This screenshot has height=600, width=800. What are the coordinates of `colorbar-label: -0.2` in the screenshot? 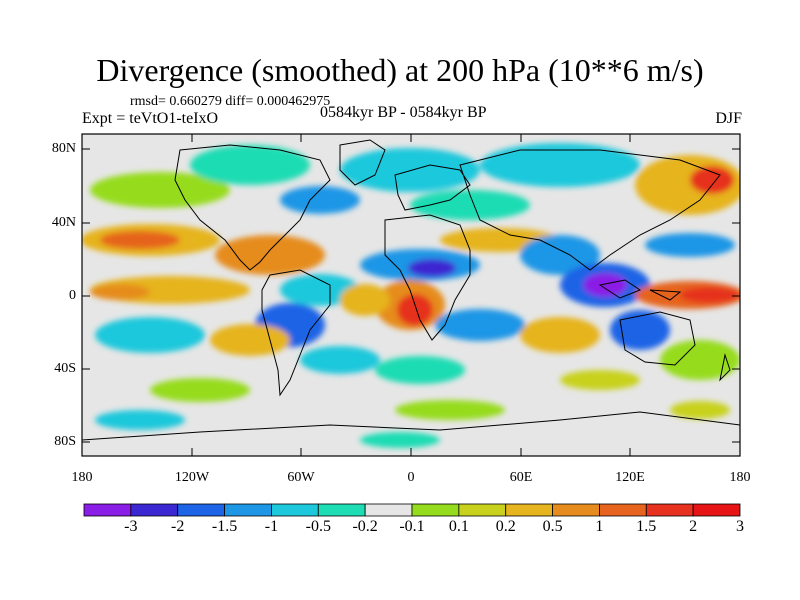 It's located at (365, 526).